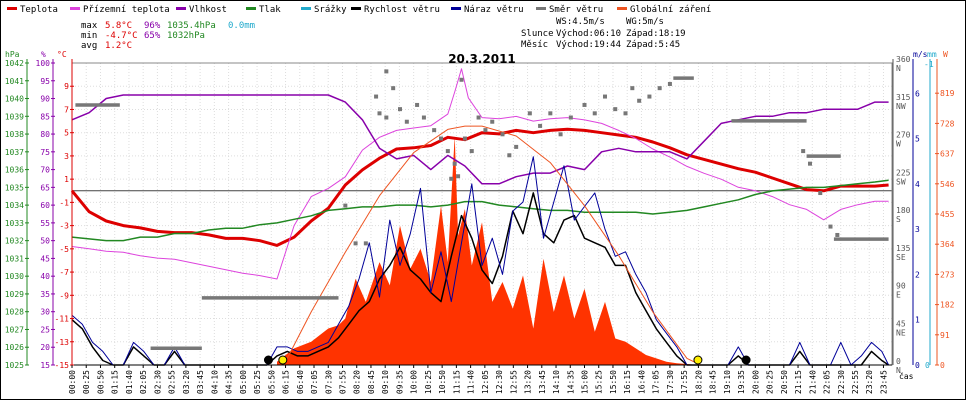 The width and height of the screenshot is (966, 403). Describe the element at coordinates (45, 187) in the screenshot. I see `humidity-axis-label-10: 65` at that location.